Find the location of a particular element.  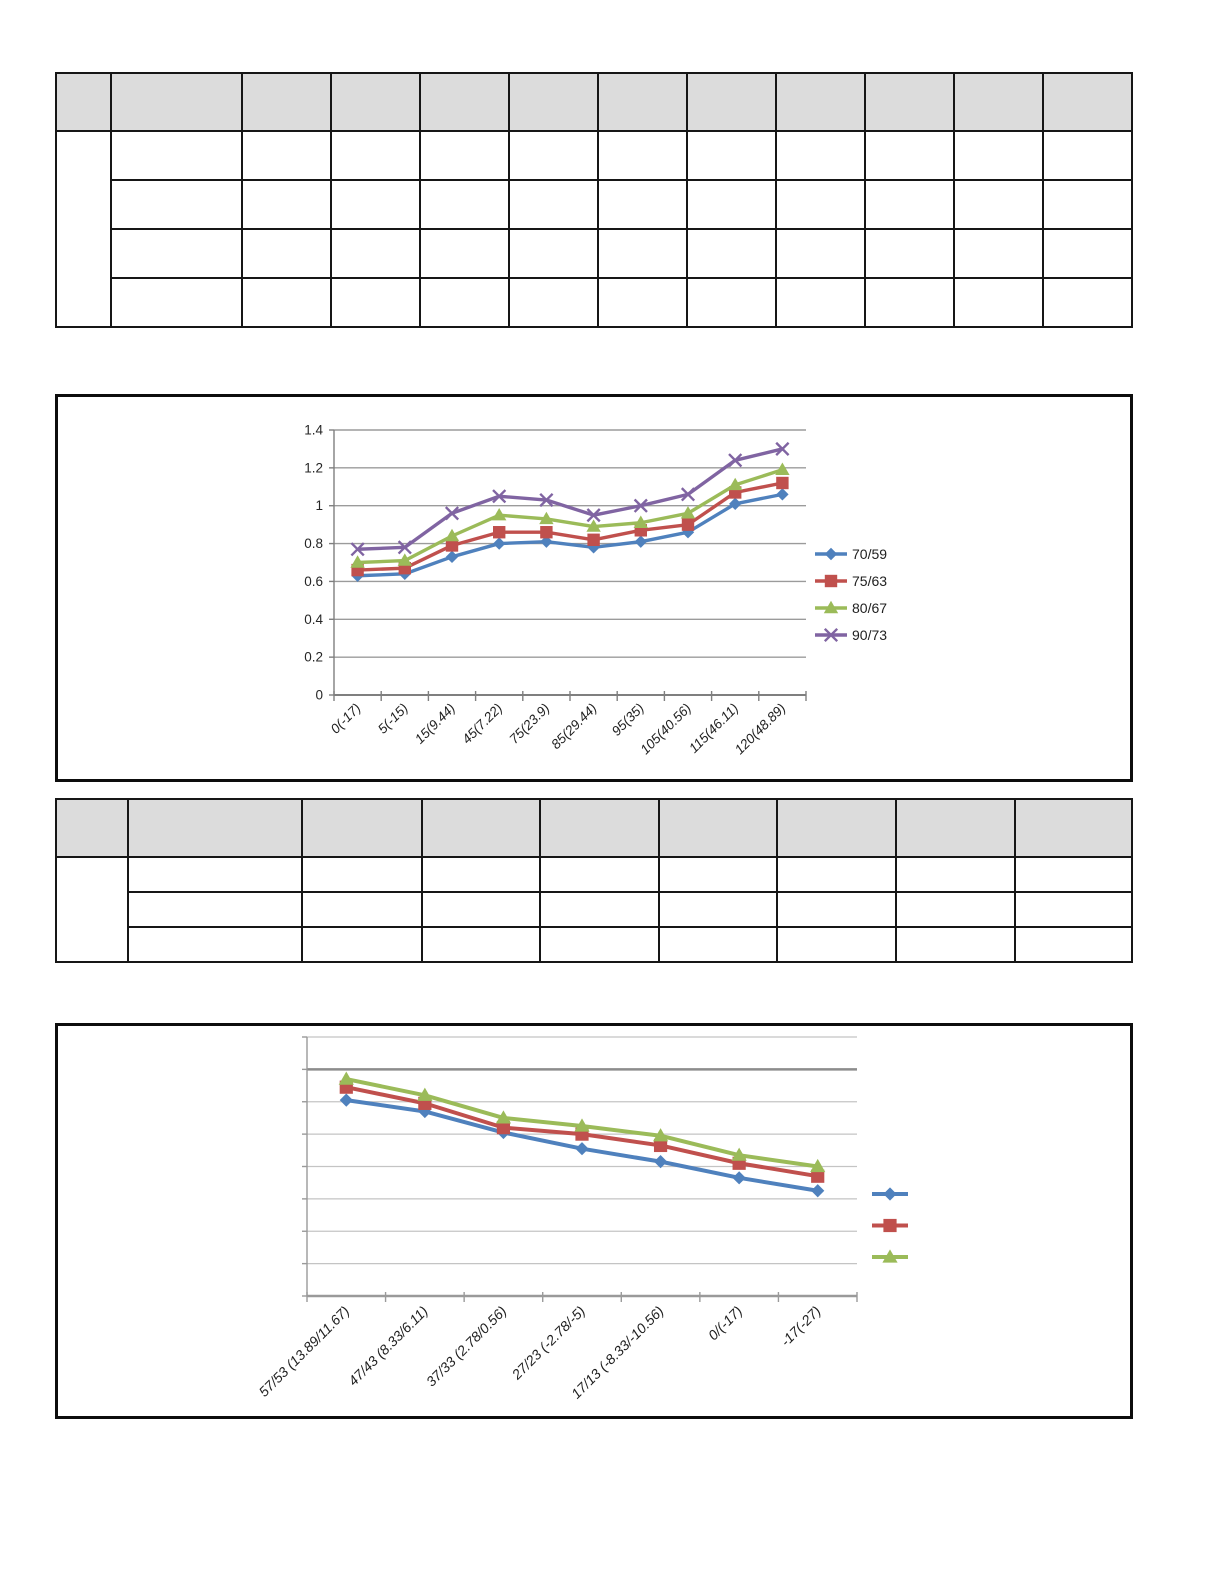

legend-label: 70/59 is located at coordinates (869, 554).